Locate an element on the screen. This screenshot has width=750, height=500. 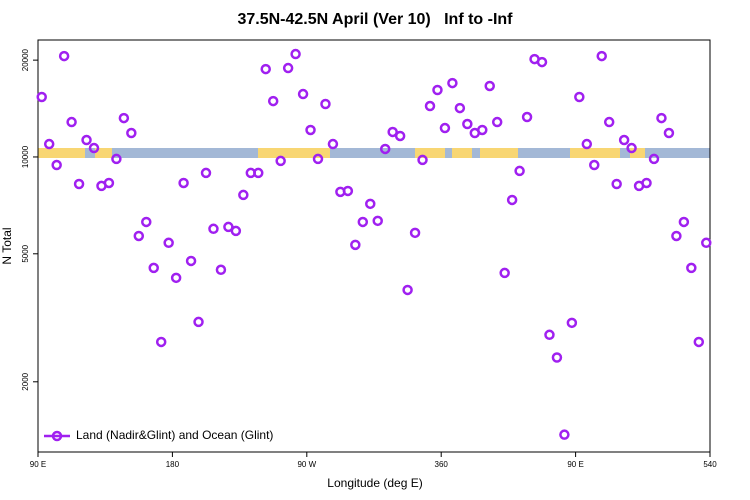
legend-marker is located at coordinates (57, 436).